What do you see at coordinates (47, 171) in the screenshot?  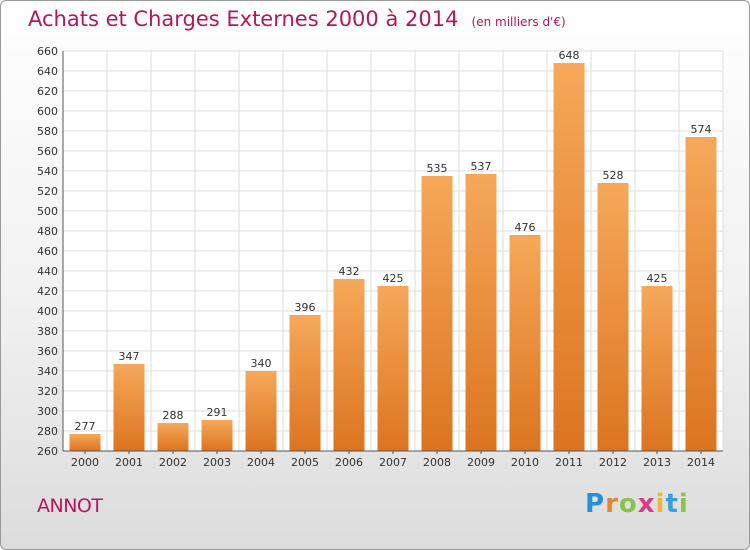 I see `y-tick-label: 540` at bounding box center [47, 171].